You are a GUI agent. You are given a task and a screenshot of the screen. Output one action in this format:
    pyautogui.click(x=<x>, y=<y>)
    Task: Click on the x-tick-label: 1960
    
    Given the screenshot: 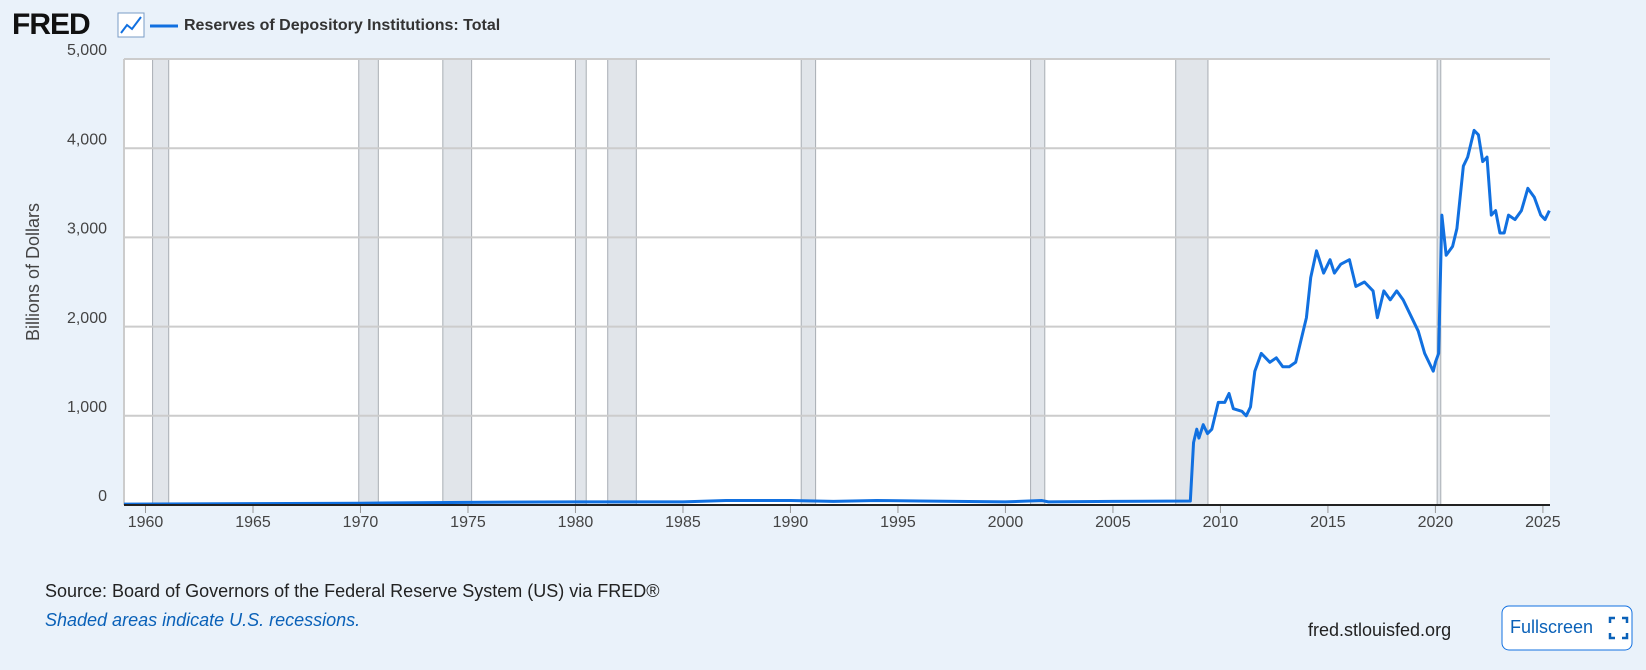 What is the action you would take?
    pyautogui.click(x=146, y=522)
    